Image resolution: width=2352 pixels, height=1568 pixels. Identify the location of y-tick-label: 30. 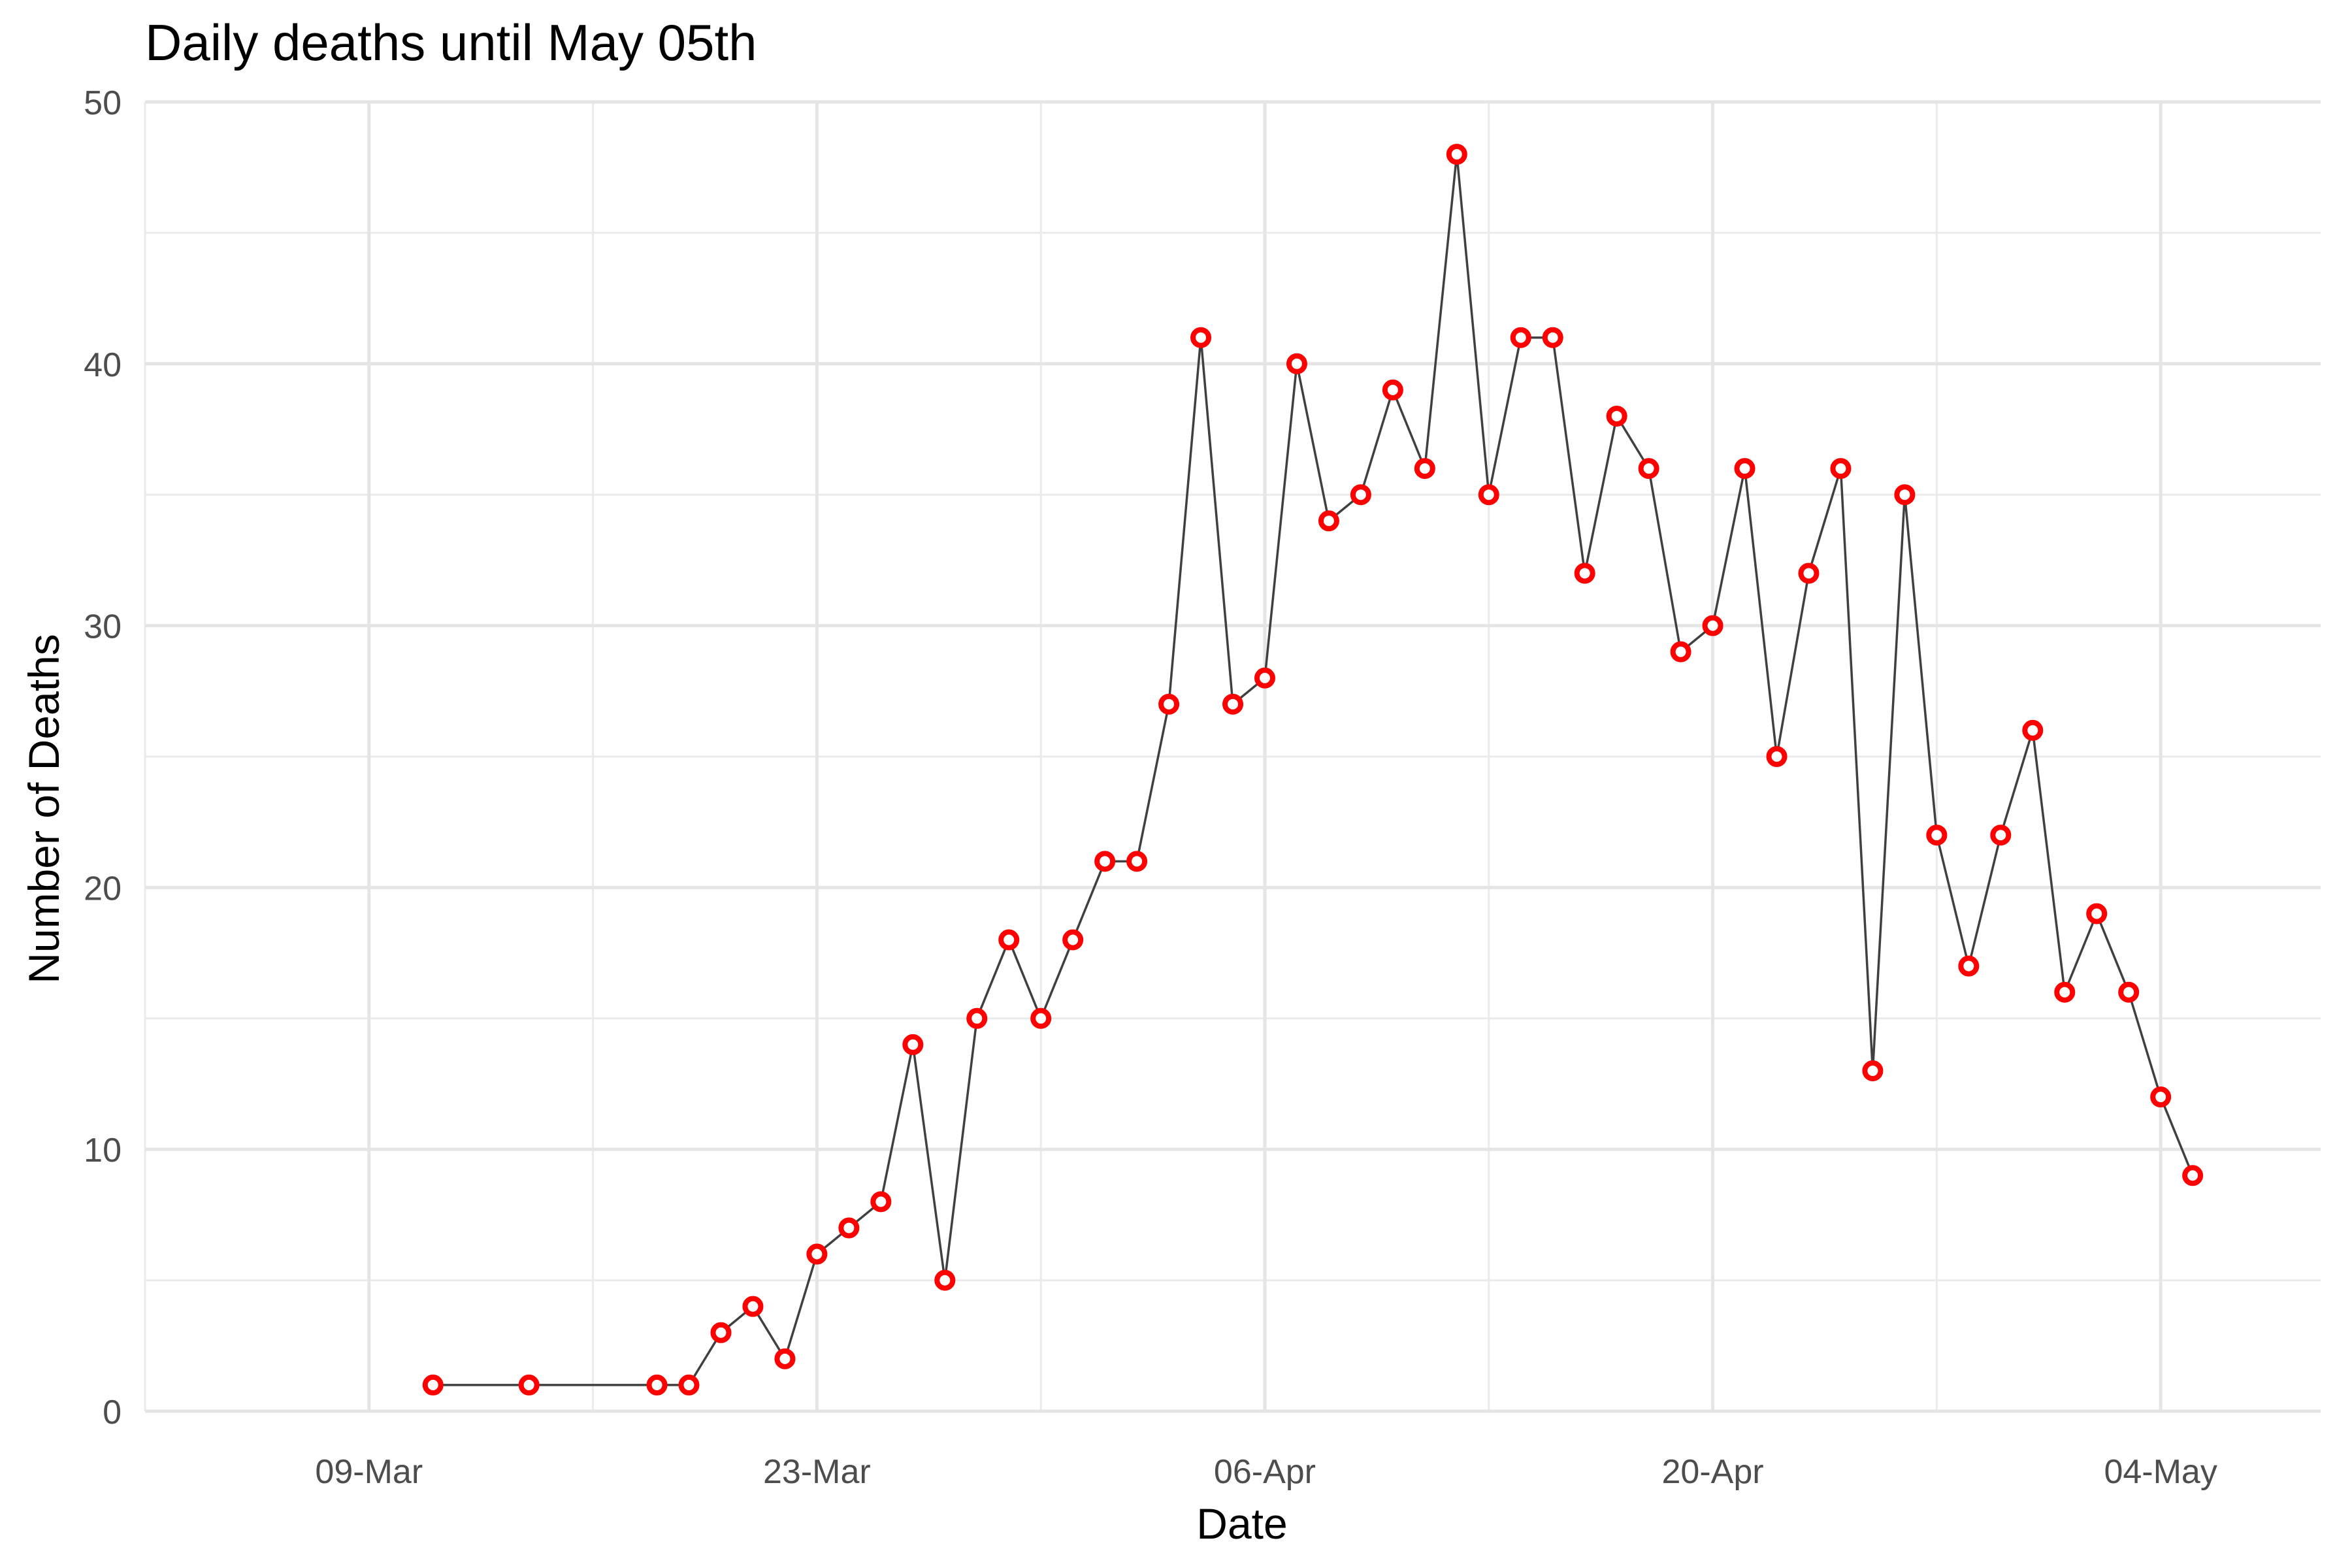
(103, 627).